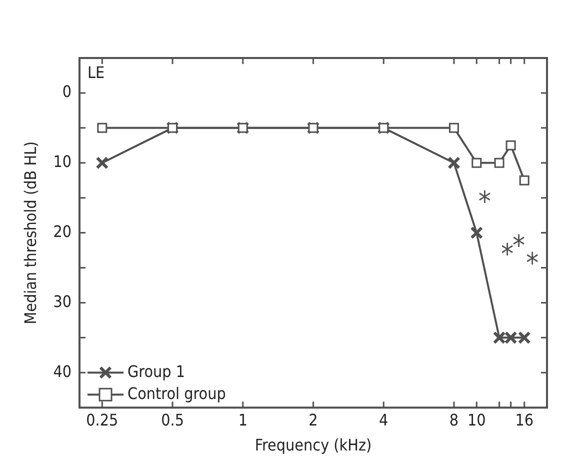 This screenshot has height=476, width=575. I want to click on y-tick-label: 40, so click(62, 371).